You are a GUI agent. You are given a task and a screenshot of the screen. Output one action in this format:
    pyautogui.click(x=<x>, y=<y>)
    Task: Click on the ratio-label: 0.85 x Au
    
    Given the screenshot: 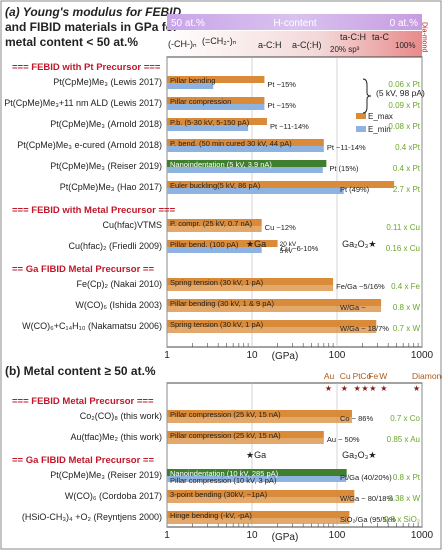 What is the action you would take?
    pyautogui.click(x=403, y=439)
    